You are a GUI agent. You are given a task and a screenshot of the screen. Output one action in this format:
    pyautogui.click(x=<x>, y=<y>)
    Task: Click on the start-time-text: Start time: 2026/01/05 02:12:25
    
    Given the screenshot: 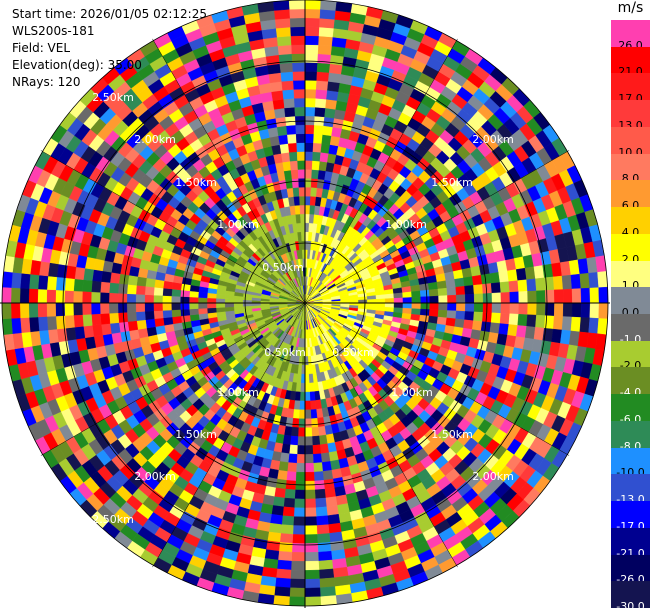 What is the action you would take?
    pyautogui.click(x=109, y=14)
    